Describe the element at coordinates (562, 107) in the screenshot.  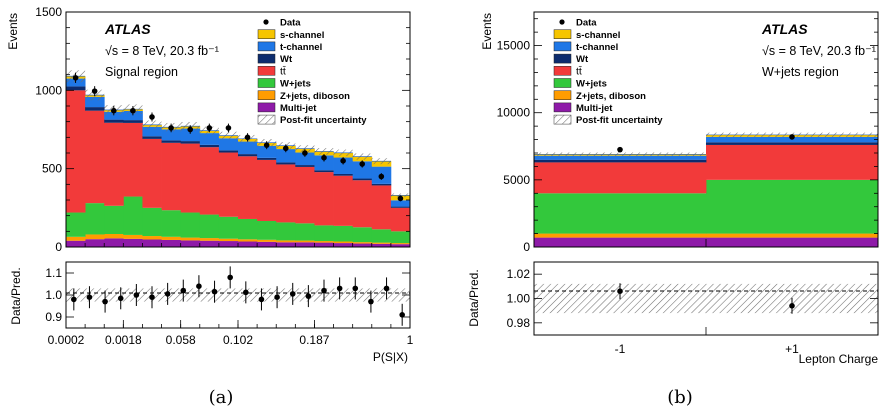
I see `b-legend-multi-jet-swatch` at that location.